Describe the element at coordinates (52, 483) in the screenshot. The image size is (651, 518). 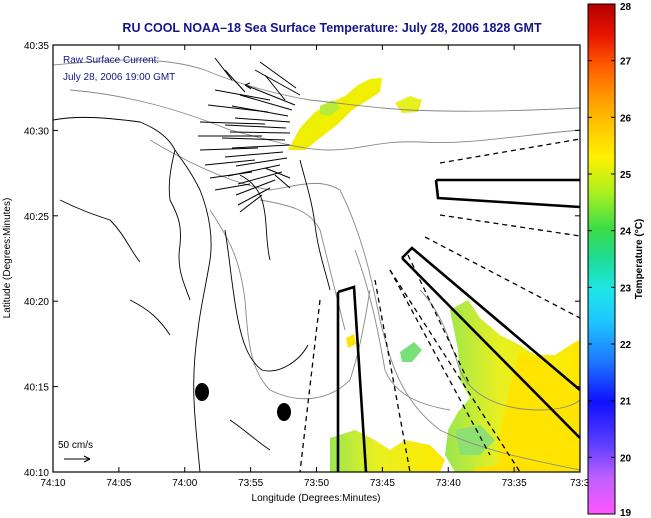
I see `x-tick-label: 74:10` at that location.